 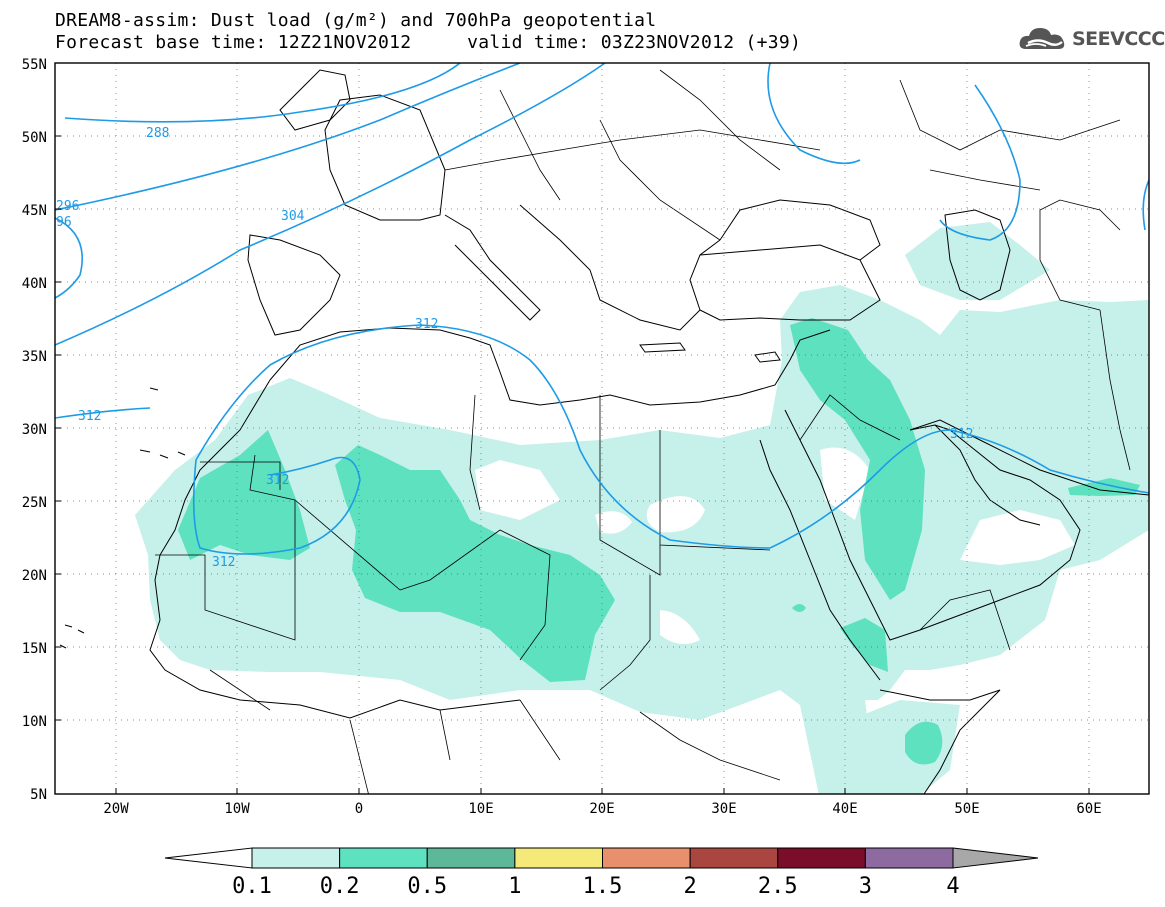 What do you see at coordinates (987, 475) in the screenshot?
I see `coastline-gulf` at bounding box center [987, 475].